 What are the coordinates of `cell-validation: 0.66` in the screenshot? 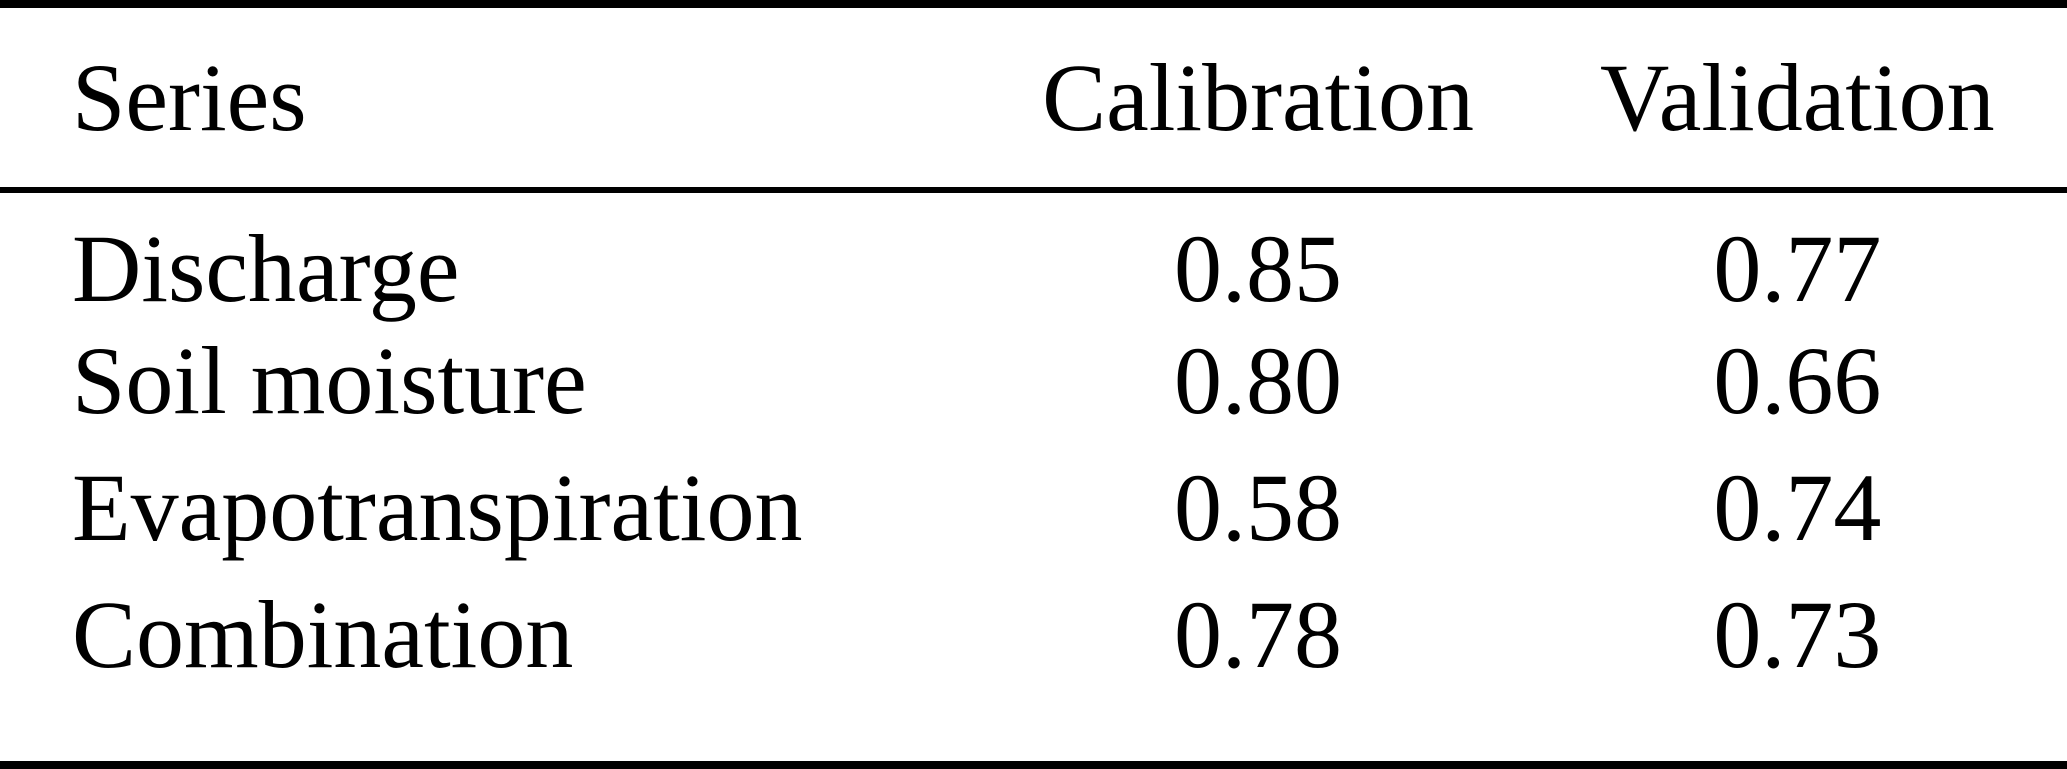 It's located at (1797, 380).